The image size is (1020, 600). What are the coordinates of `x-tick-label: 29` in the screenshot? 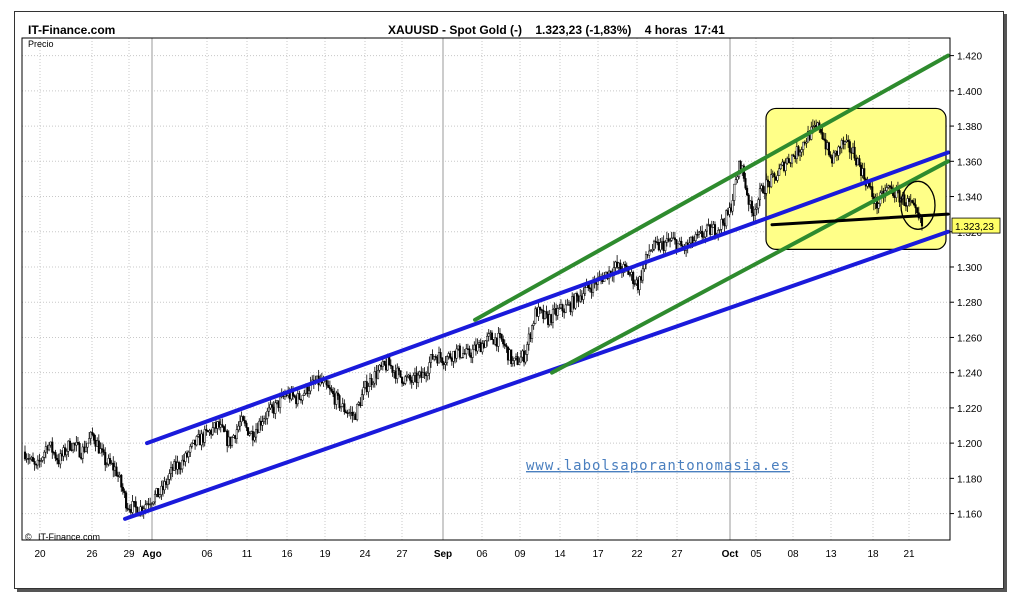 It's located at (129, 554).